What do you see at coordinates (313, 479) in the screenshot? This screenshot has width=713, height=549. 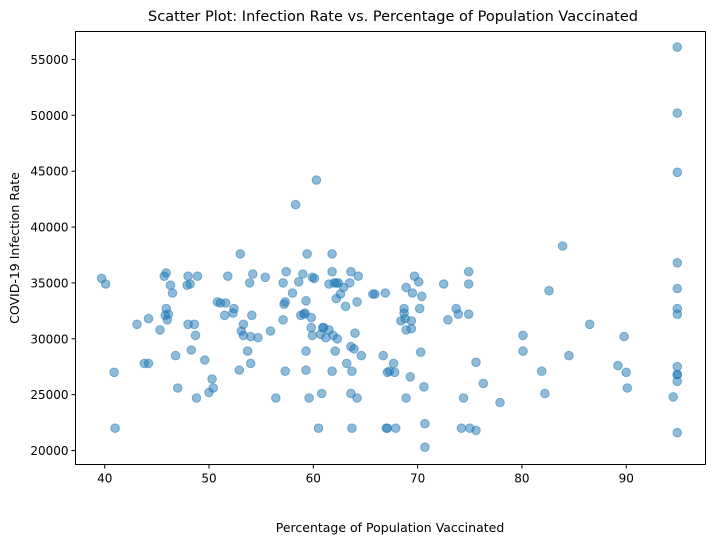 I see `x-tick-label: 60` at bounding box center [313, 479].